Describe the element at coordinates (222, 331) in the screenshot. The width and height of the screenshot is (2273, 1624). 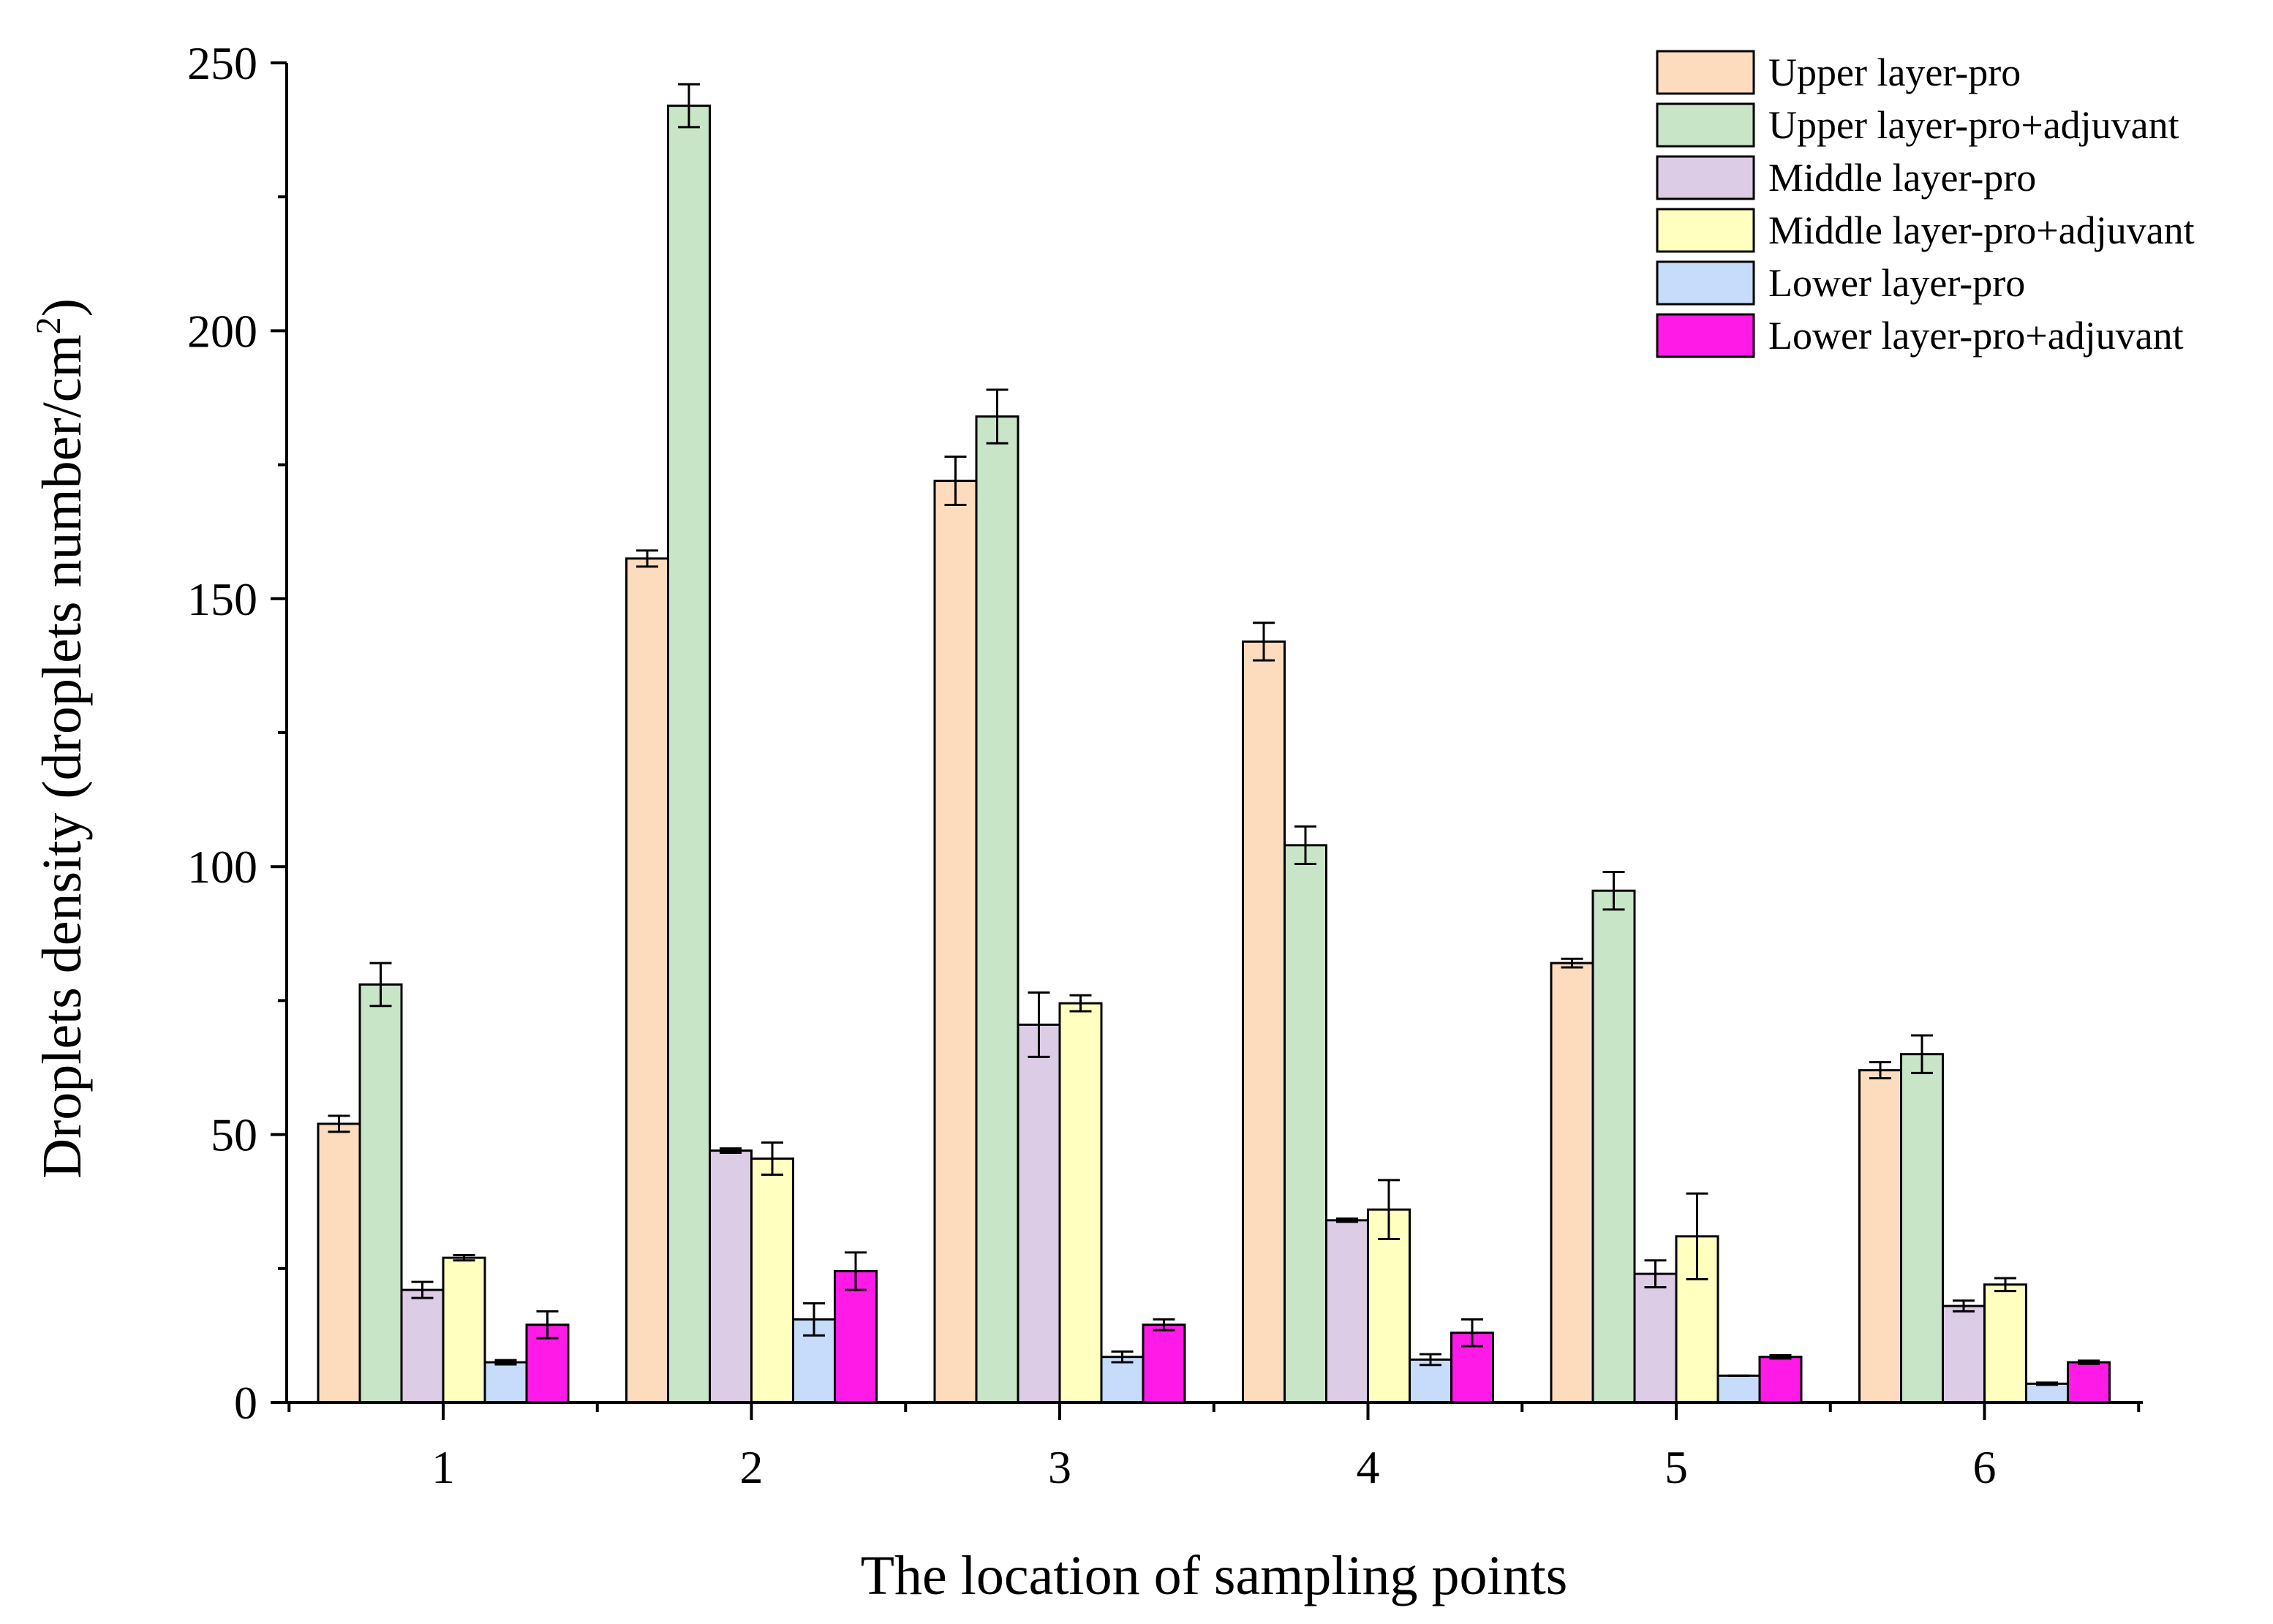
I see `y-tick-label-200: 200` at that location.